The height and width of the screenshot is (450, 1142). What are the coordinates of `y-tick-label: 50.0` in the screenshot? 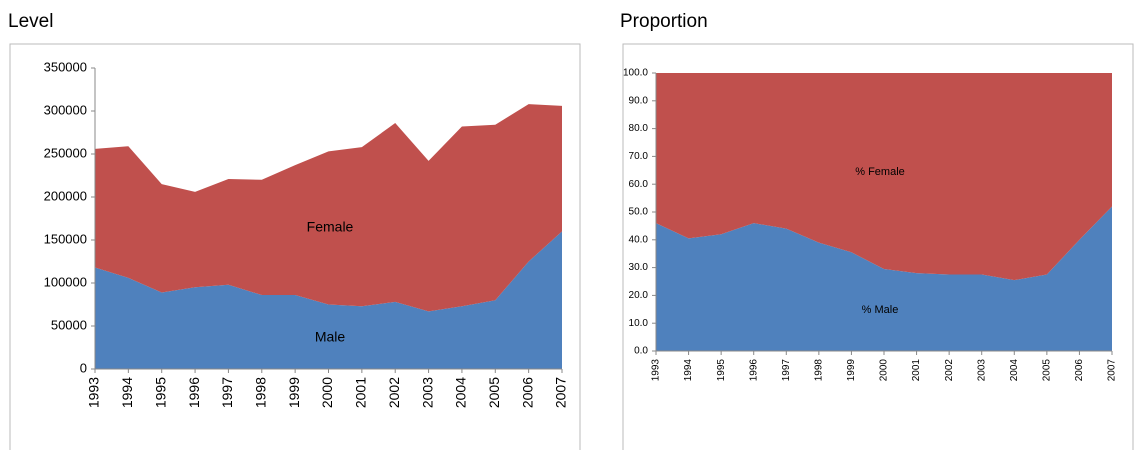 It's located at (639, 212).